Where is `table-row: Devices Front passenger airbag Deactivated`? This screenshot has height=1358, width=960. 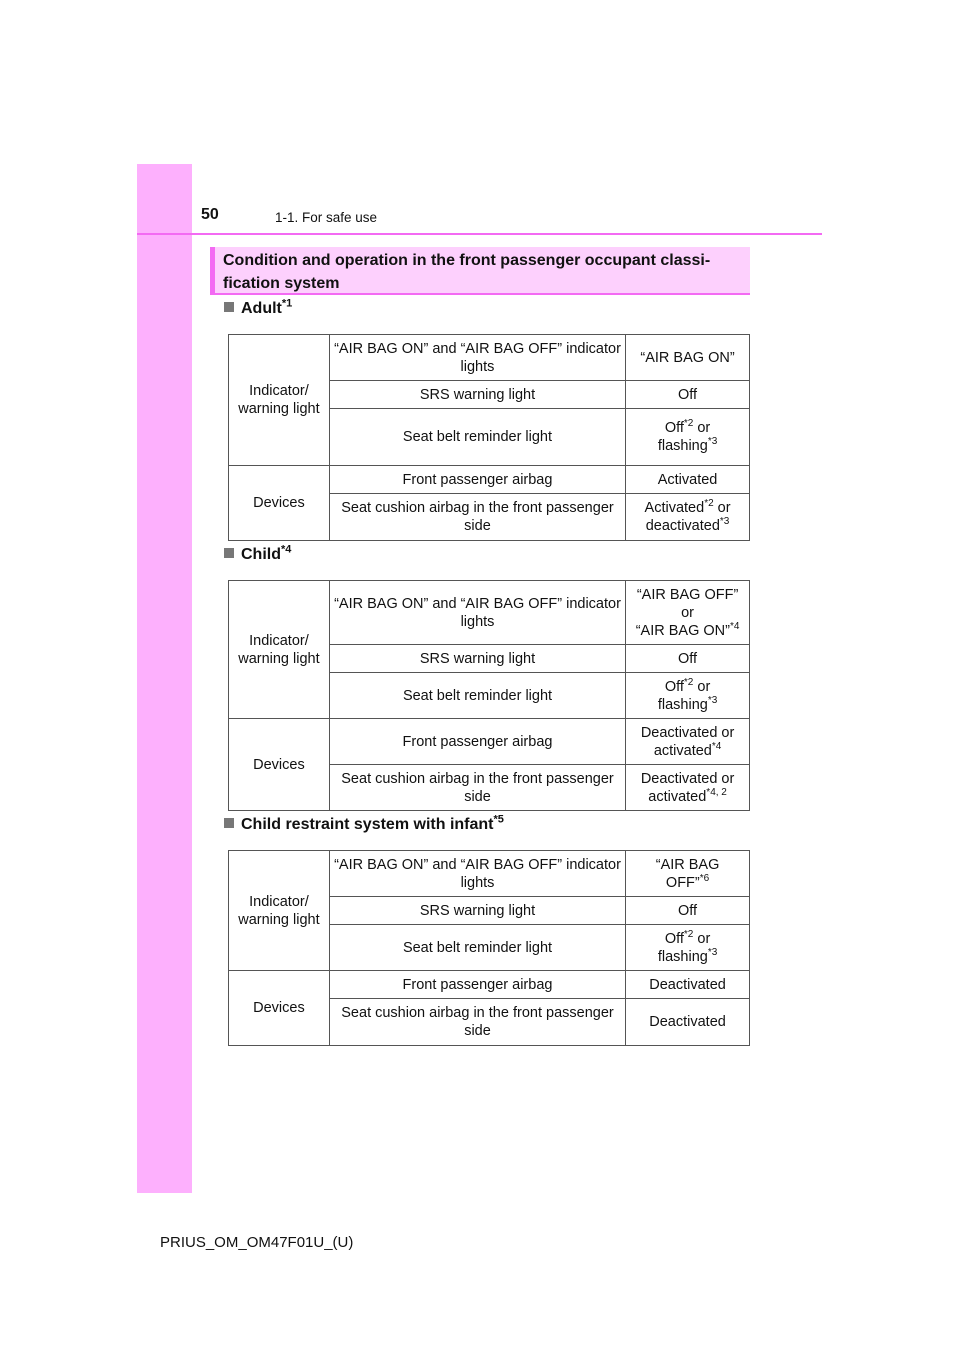
table-row: Devices Front passenger airbag Deactivated is located at coordinates (489, 1008).